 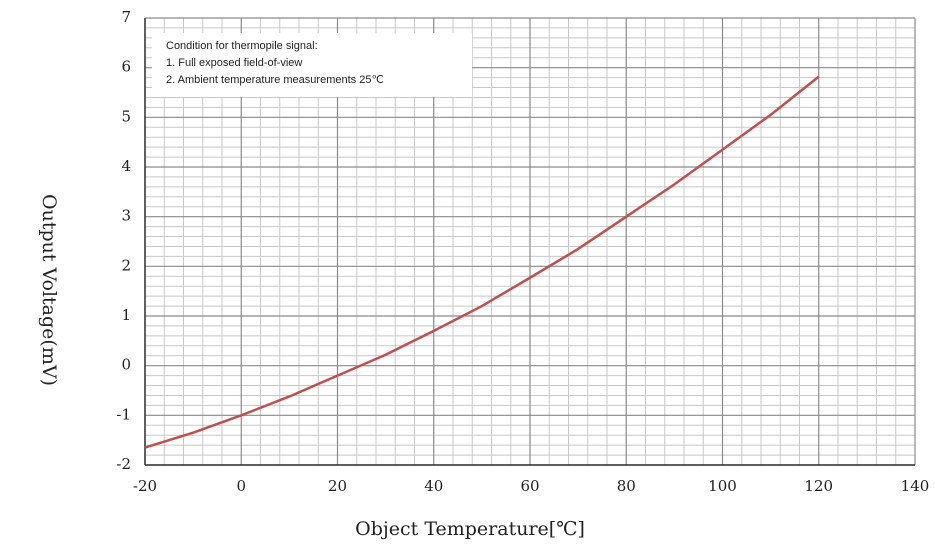 What do you see at coordinates (337, 486) in the screenshot?
I see `x-tick-label: 20` at bounding box center [337, 486].